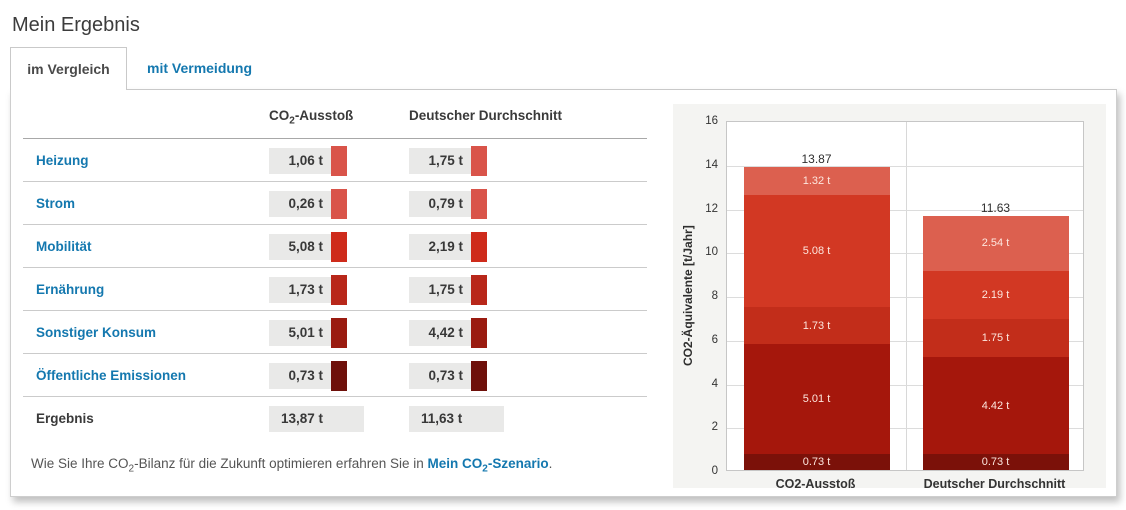  What do you see at coordinates (56, 203) in the screenshot?
I see `category-link: Strom` at bounding box center [56, 203].